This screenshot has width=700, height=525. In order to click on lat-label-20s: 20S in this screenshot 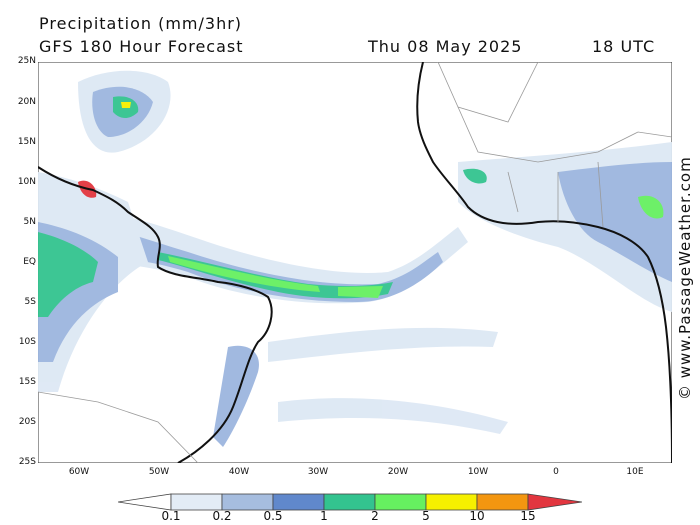, I will do `click(27, 422)`.